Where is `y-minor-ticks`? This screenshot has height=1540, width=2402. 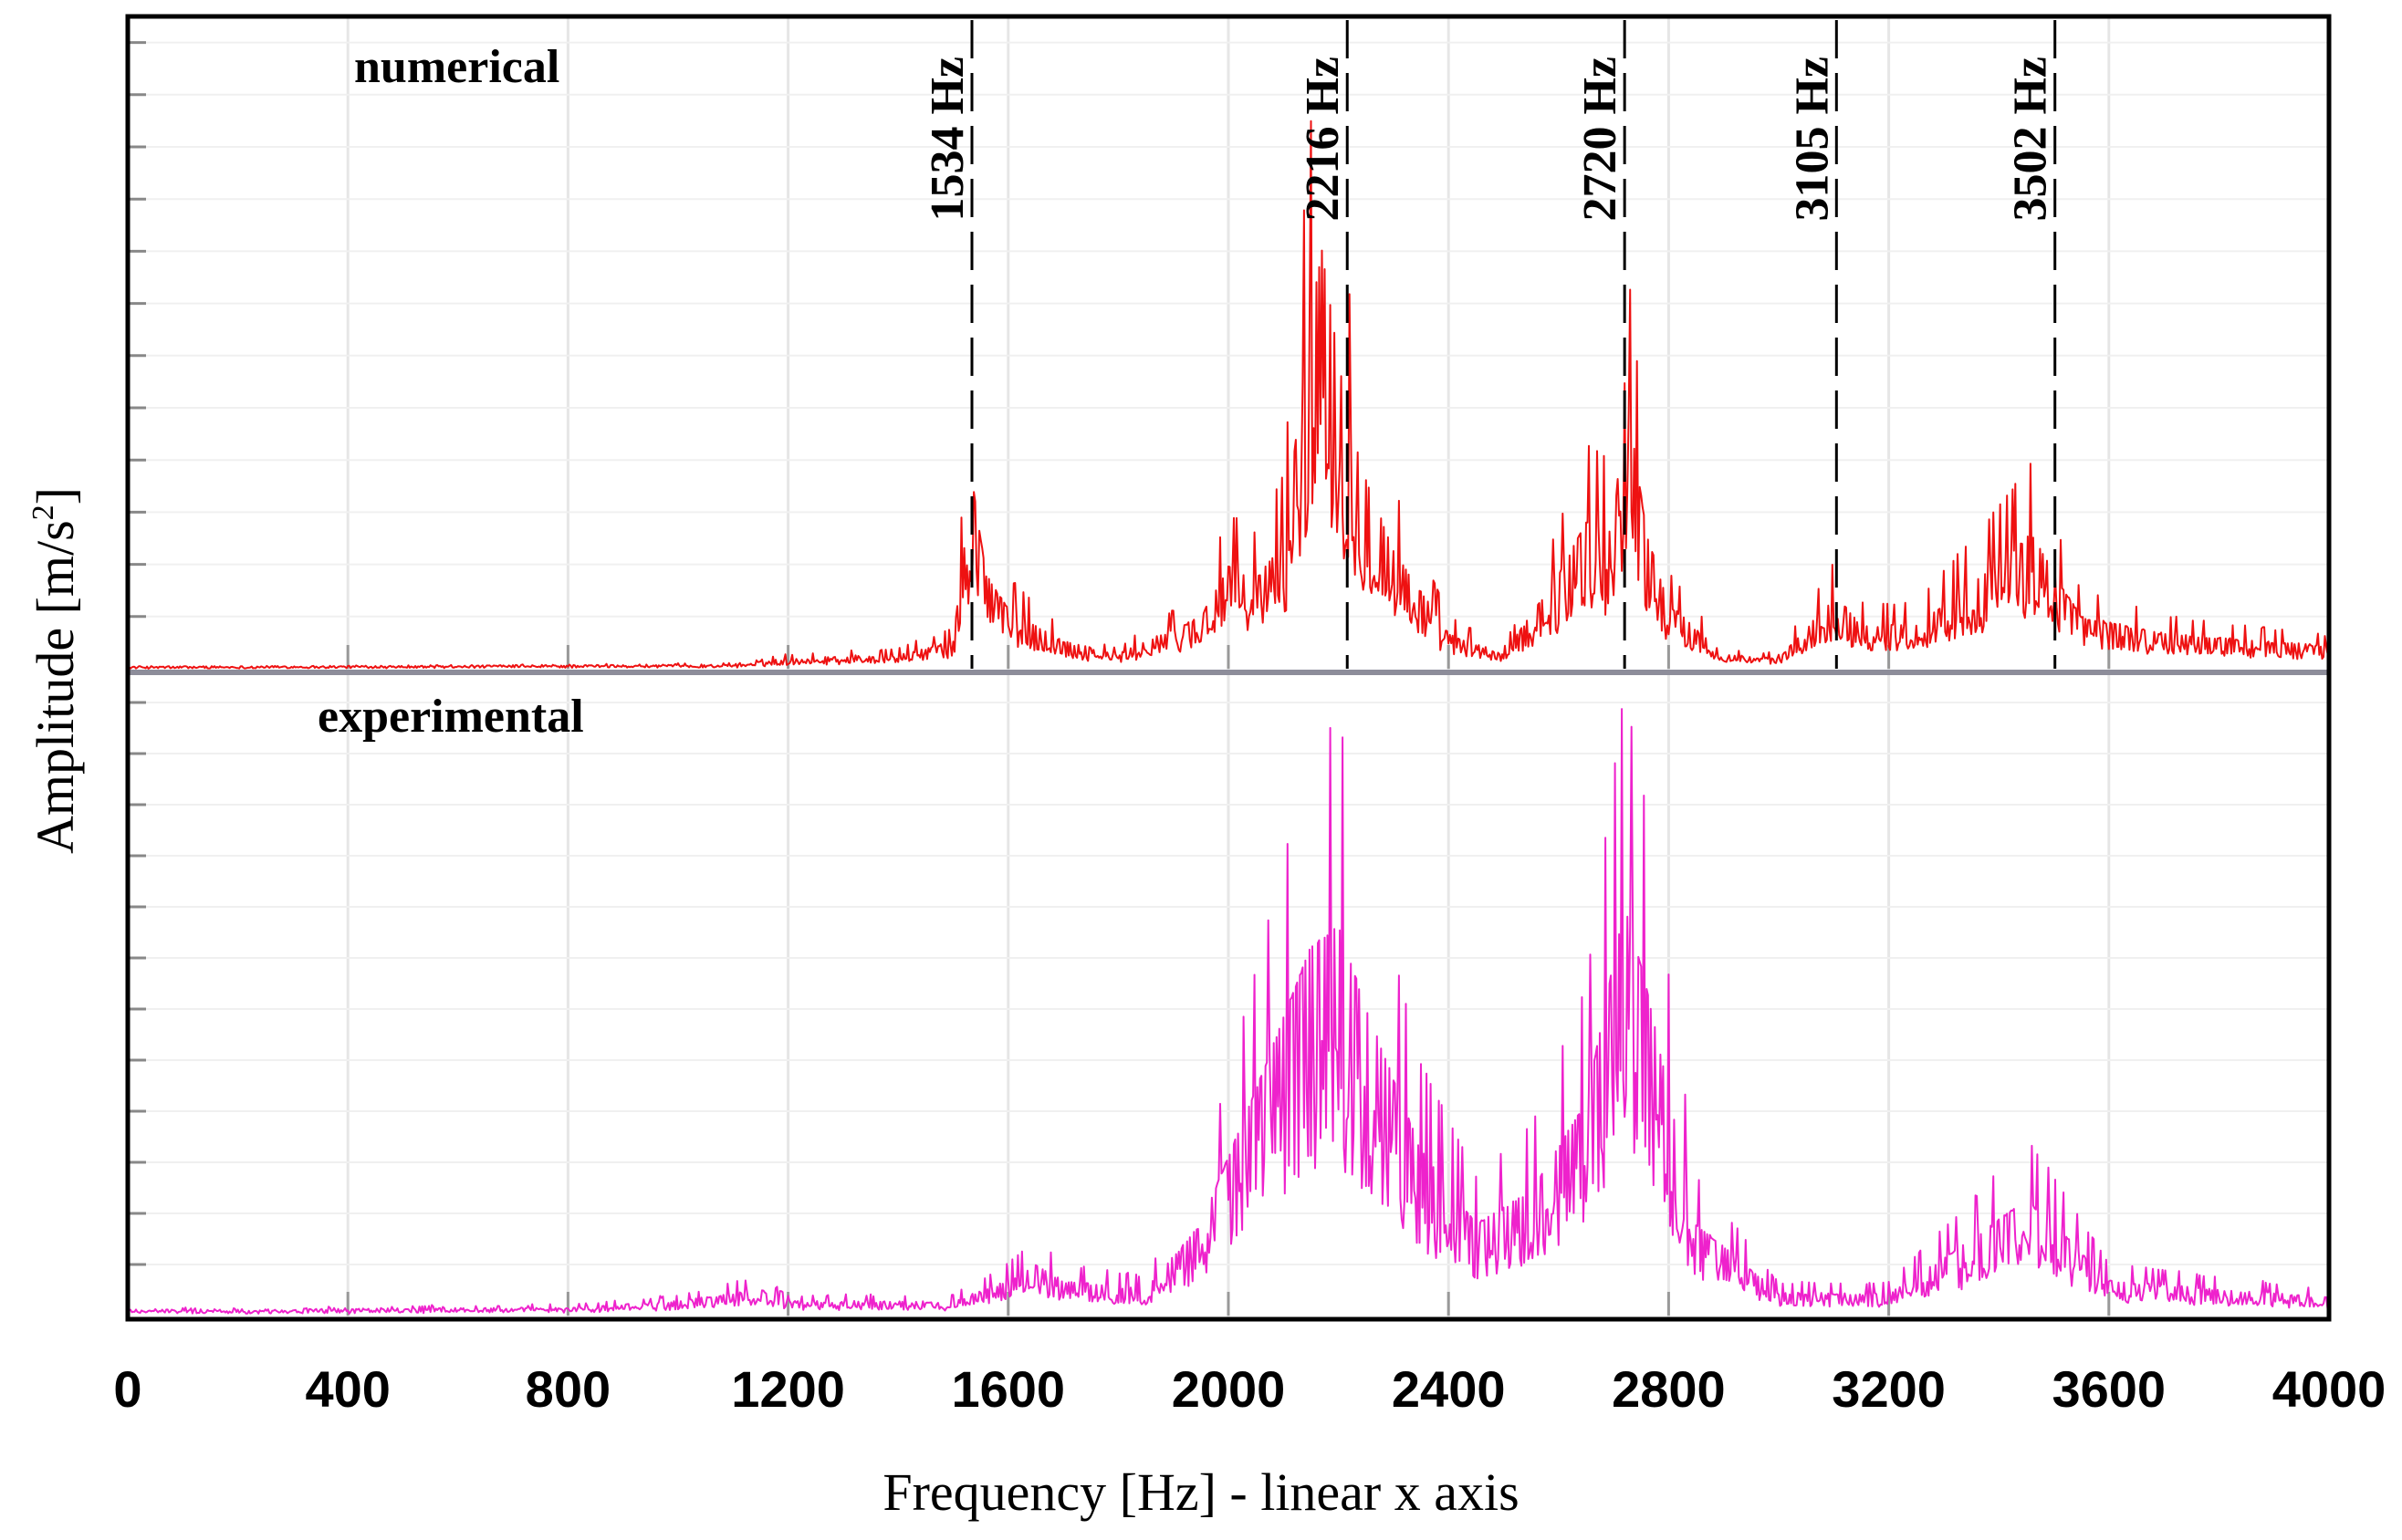
y-minor-ticks is located at coordinates (137, 653).